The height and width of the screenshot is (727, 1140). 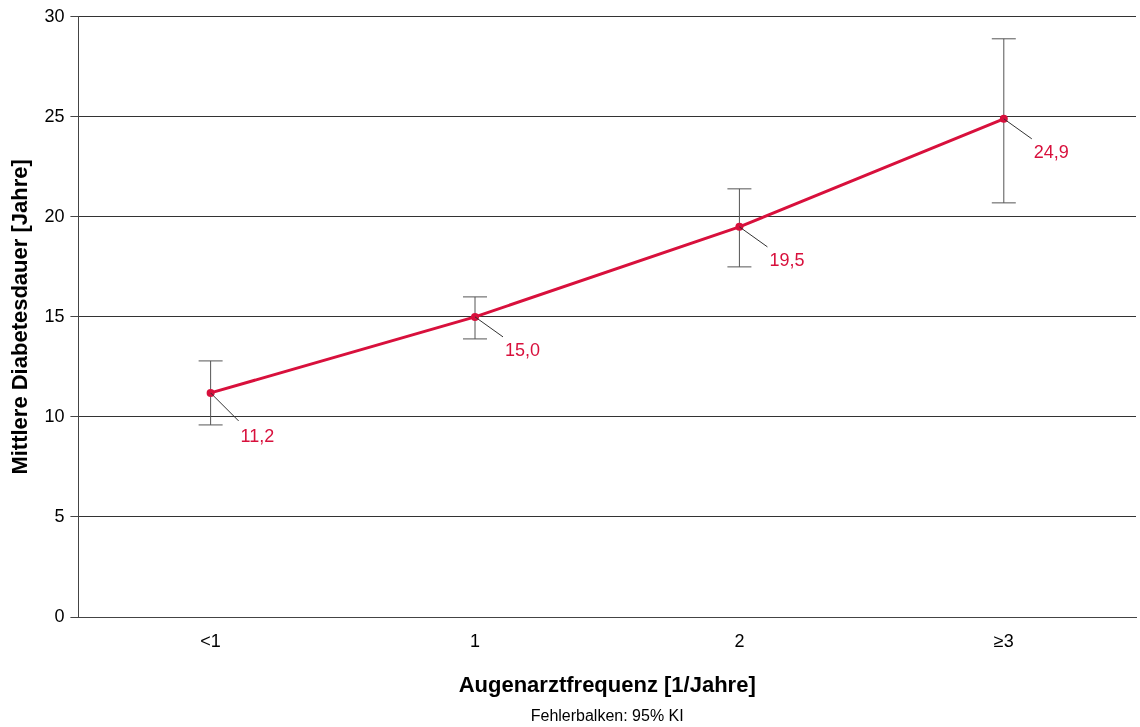 I want to click on y-tick-label: 20, so click(x=54, y=215).